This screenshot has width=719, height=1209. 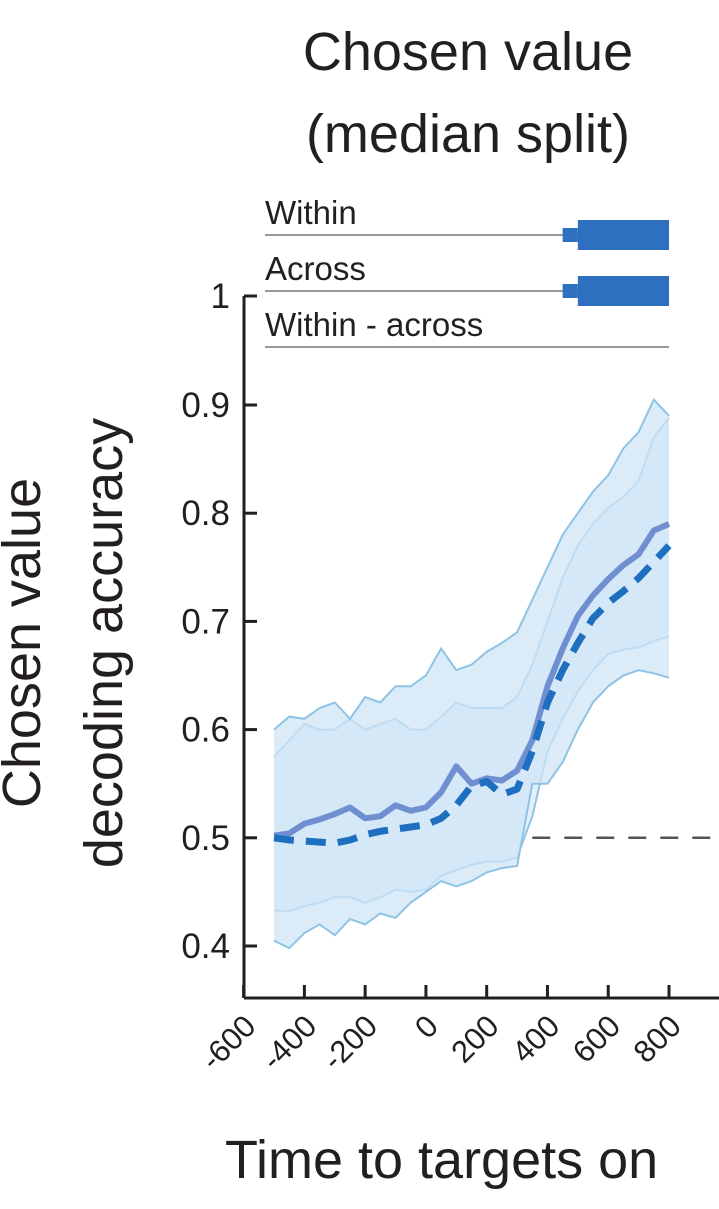 I want to click on significance-label: Across, so click(x=315, y=268).